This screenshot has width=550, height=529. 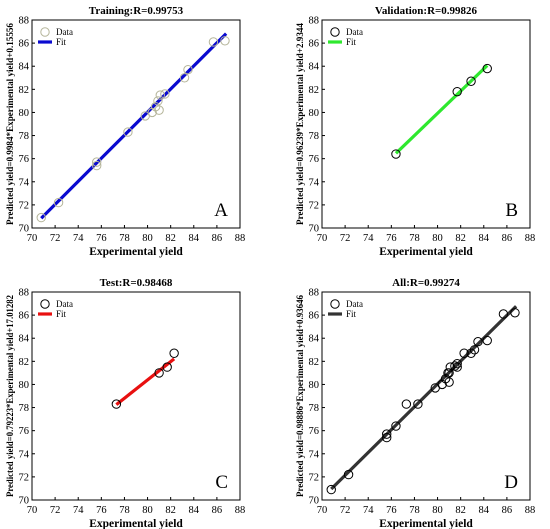 I want to click on x-tick-label: 88, so click(x=240, y=510).